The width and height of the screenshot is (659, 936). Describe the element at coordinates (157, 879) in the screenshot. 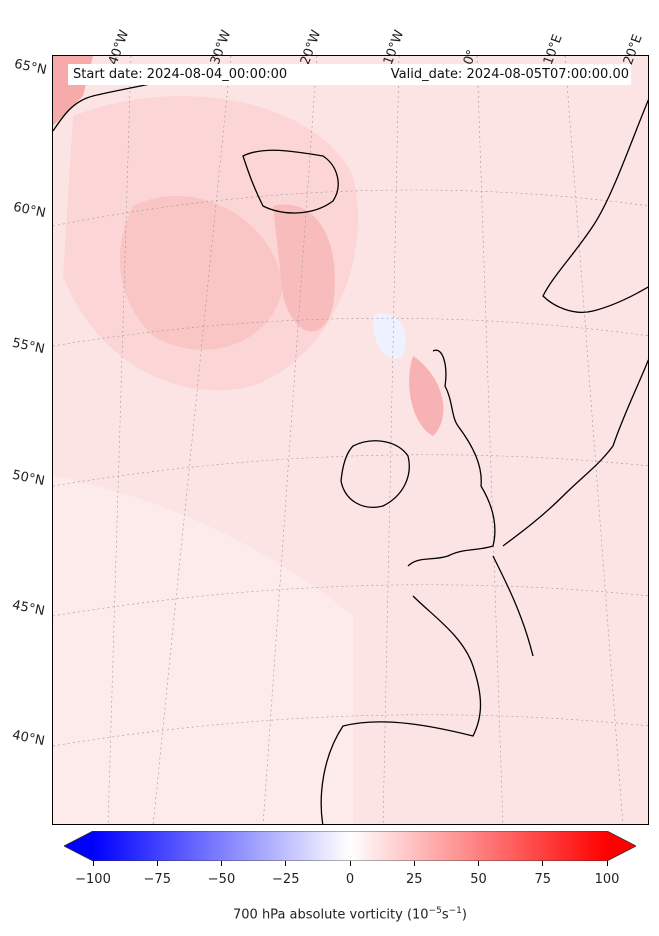

I see `colorbar-tick-label: −75` at that location.